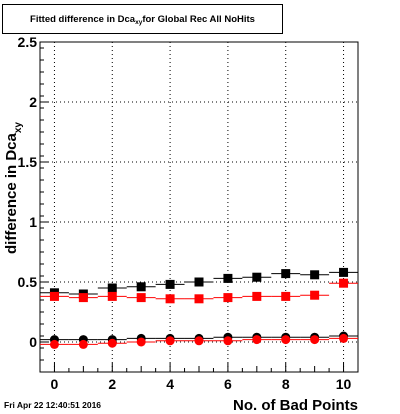 The width and height of the screenshot is (400, 414). What do you see at coordinates (286, 384) in the screenshot?
I see `x-tick-label: 8` at bounding box center [286, 384].